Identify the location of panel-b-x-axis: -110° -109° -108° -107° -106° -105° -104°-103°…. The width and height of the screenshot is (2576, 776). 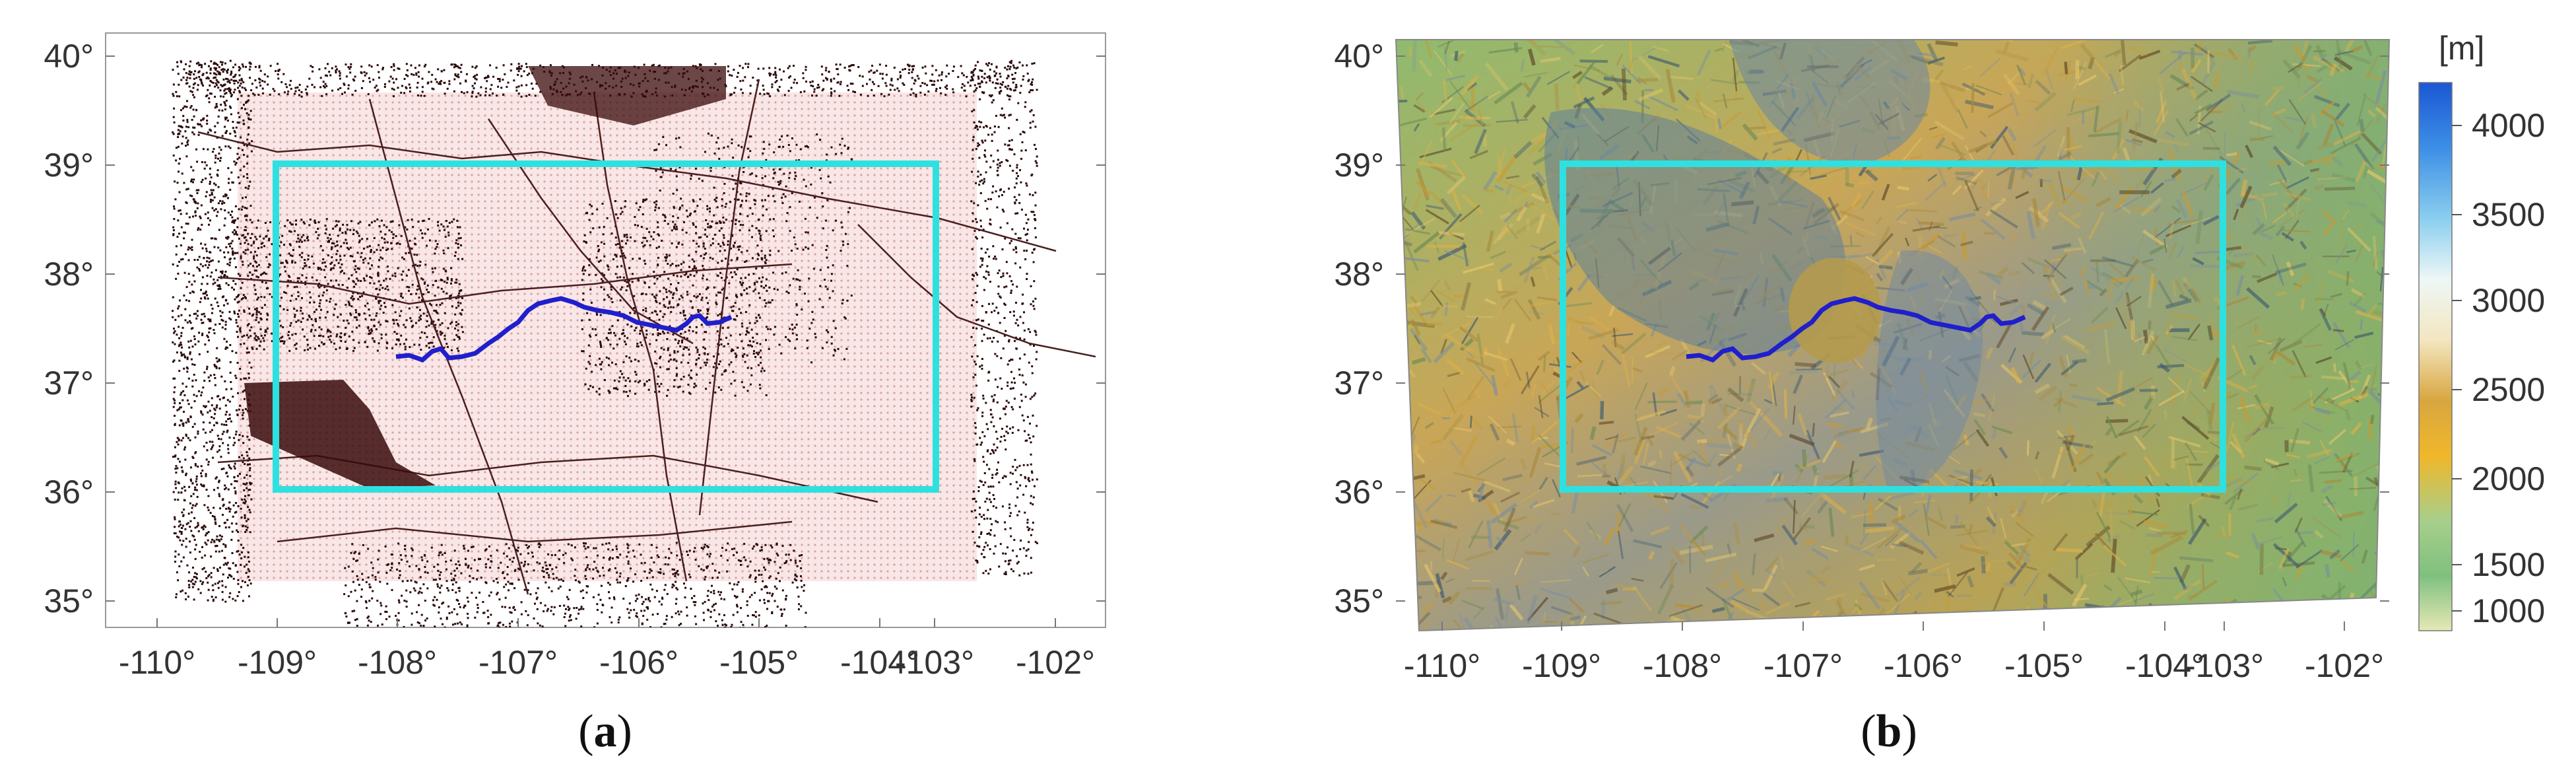
(1894, 652).